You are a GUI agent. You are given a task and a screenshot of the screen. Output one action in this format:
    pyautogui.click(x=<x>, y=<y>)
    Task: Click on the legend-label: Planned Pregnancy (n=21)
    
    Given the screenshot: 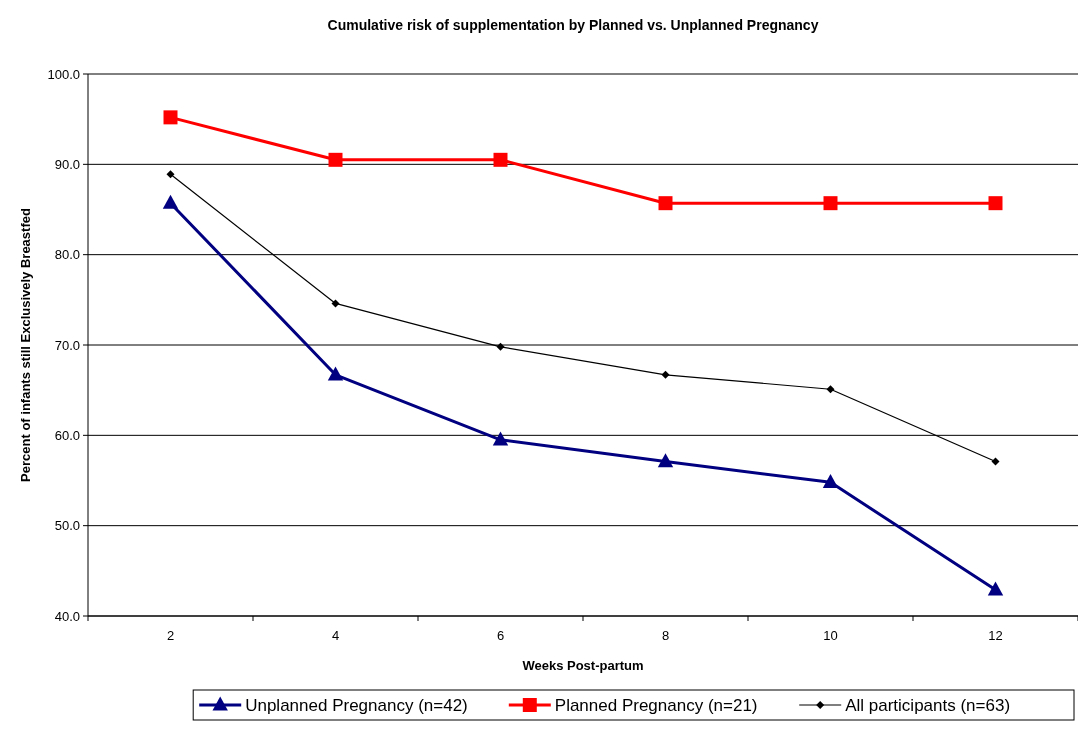 What is the action you would take?
    pyautogui.click(x=656, y=705)
    